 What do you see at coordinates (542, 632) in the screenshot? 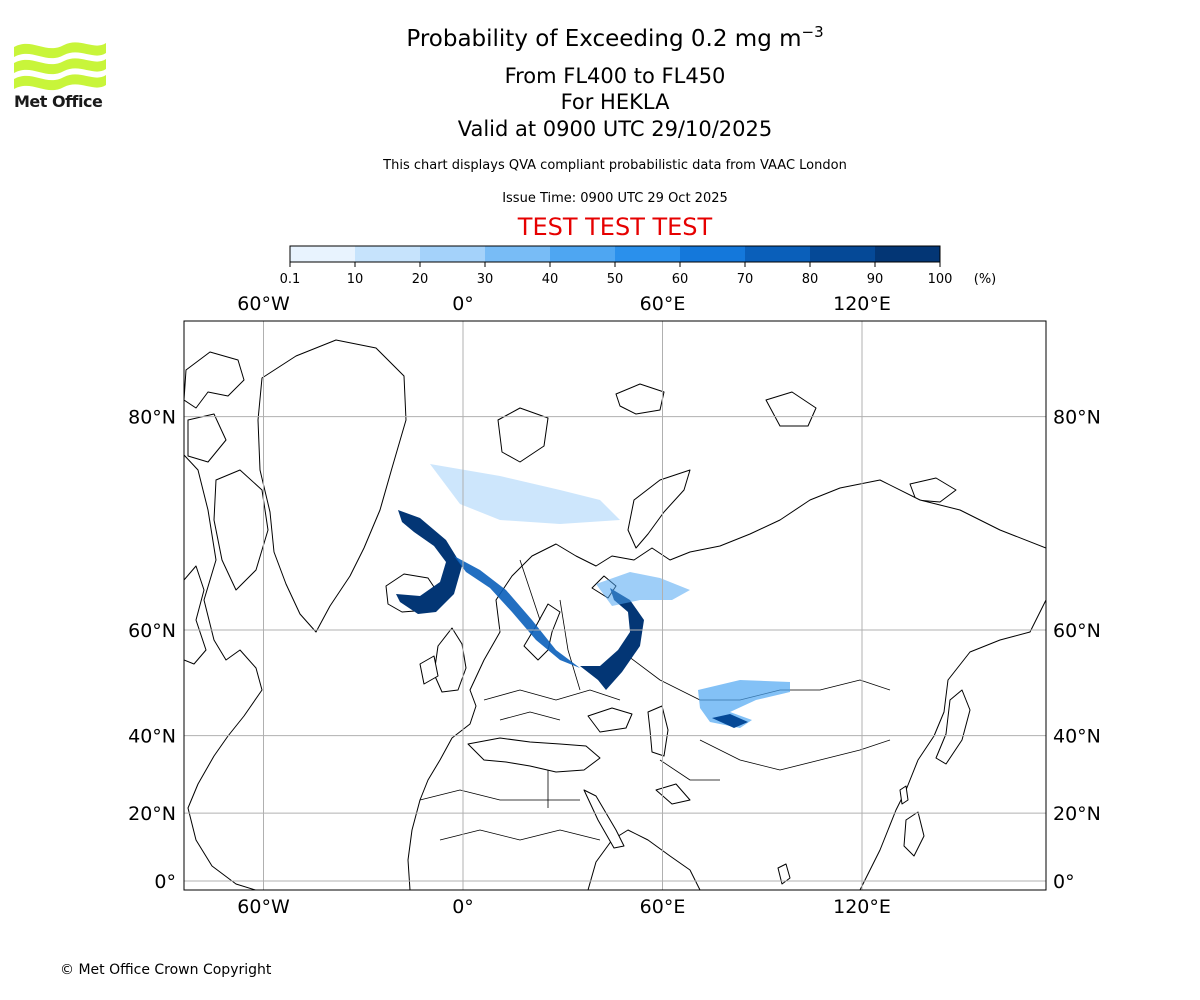
I see `baltic-sea` at bounding box center [542, 632].